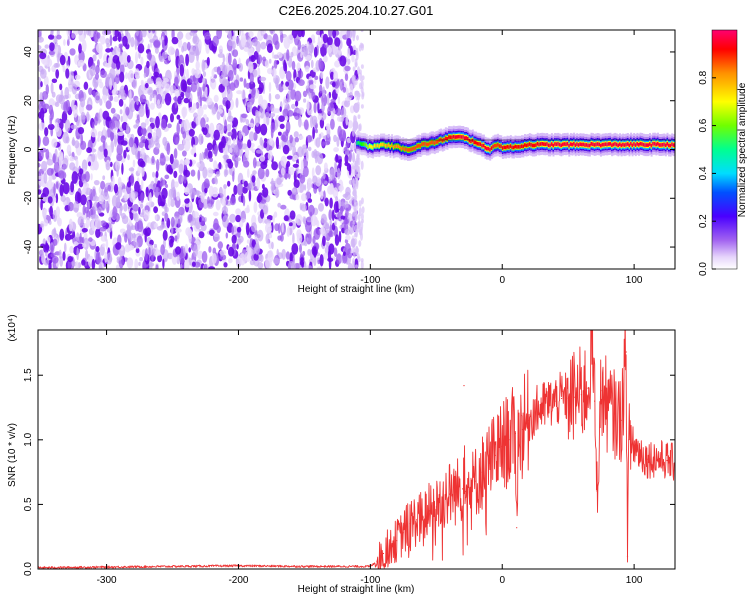 The height and width of the screenshot is (600, 750). What do you see at coordinates (12, 455) in the screenshot?
I see `snr-y-label: SNR (10 * v/v)` at bounding box center [12, 455].